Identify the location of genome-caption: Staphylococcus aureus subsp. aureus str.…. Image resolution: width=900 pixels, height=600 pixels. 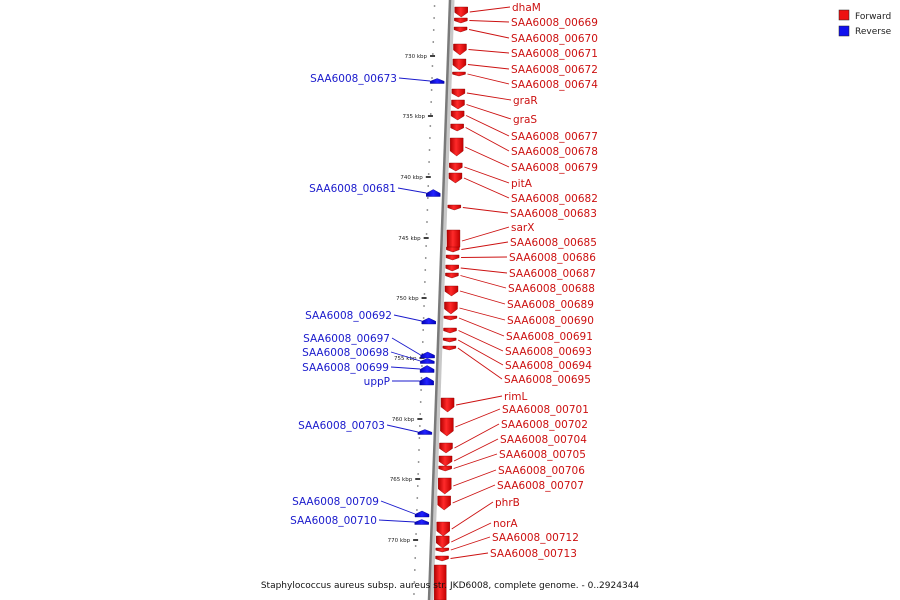
(450, 586).